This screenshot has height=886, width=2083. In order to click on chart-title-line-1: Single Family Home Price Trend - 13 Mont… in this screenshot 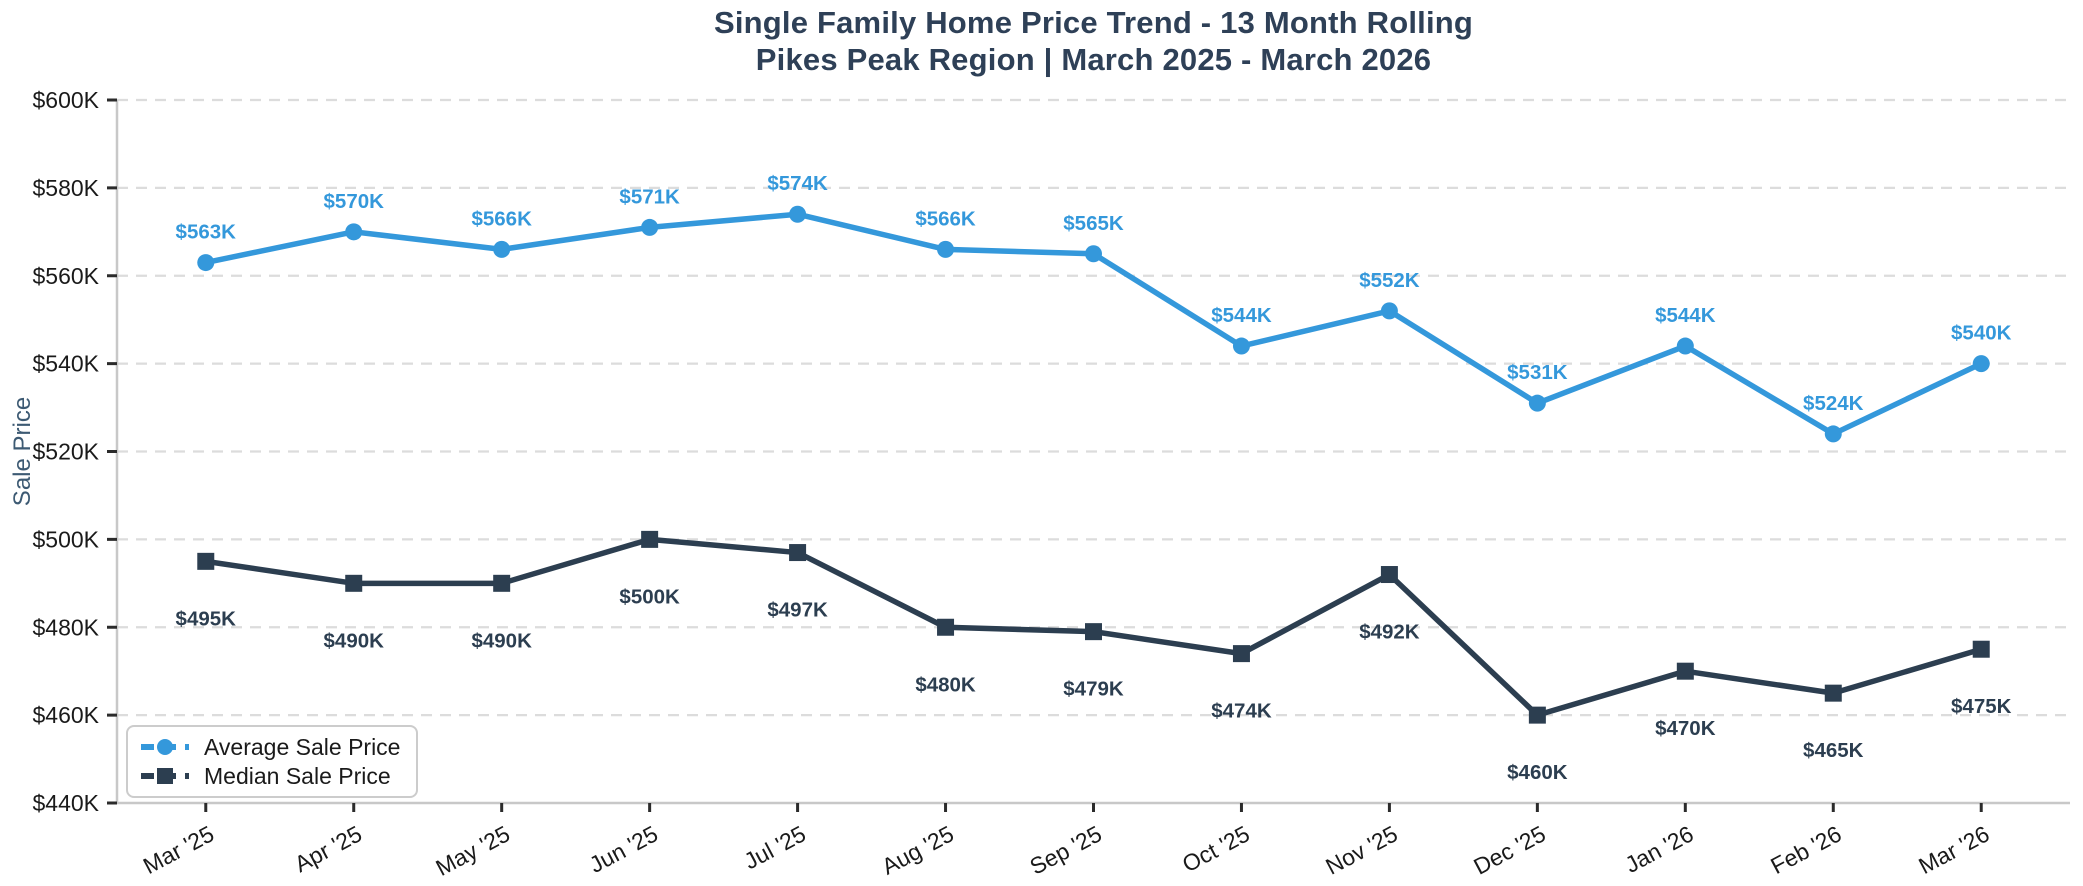, I will do `click(1093, 22)`.